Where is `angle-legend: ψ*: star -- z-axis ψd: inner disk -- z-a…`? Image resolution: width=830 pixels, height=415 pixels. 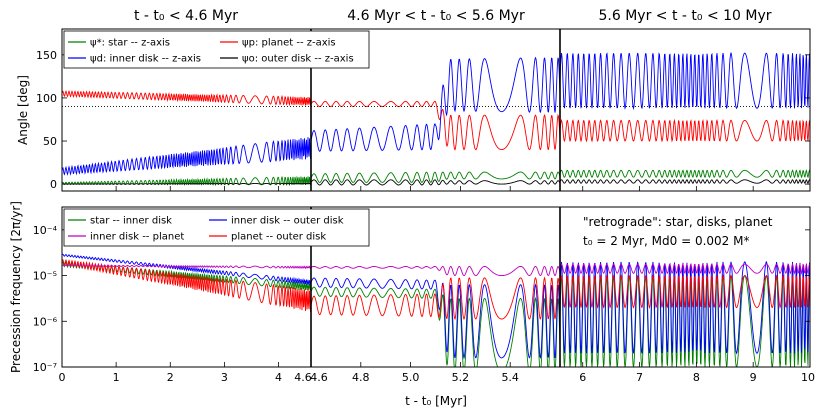 angle-legend: ψ*: star -- z-axis ψd: inner disk -- z-a… is located at coordinates (216, 49).